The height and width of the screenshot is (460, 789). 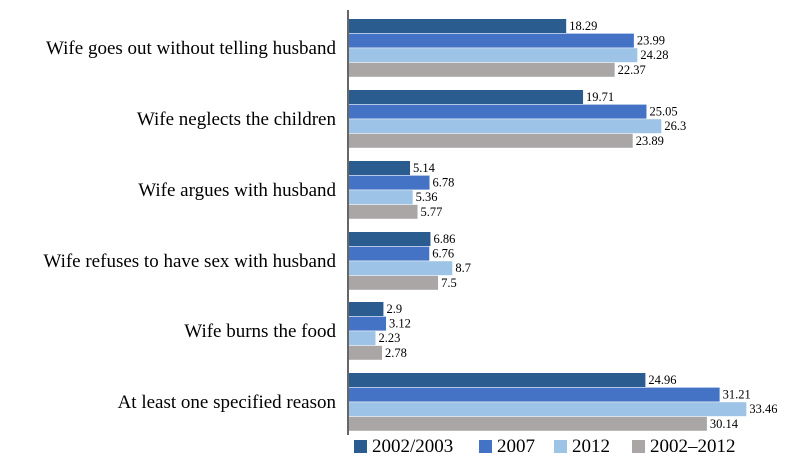 I want to click on category-label: Wife goes out without telling husband, so click(x=191, y=48).